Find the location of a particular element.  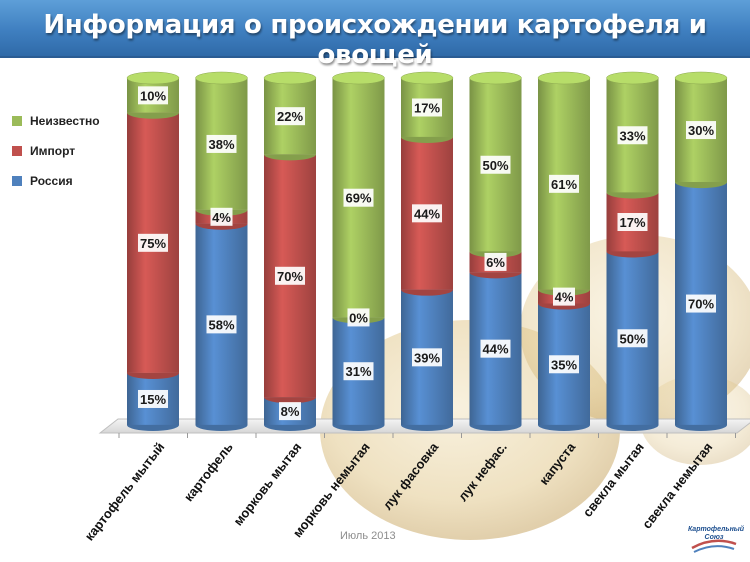

data-label: 44% is located at coordinates (495, 348).